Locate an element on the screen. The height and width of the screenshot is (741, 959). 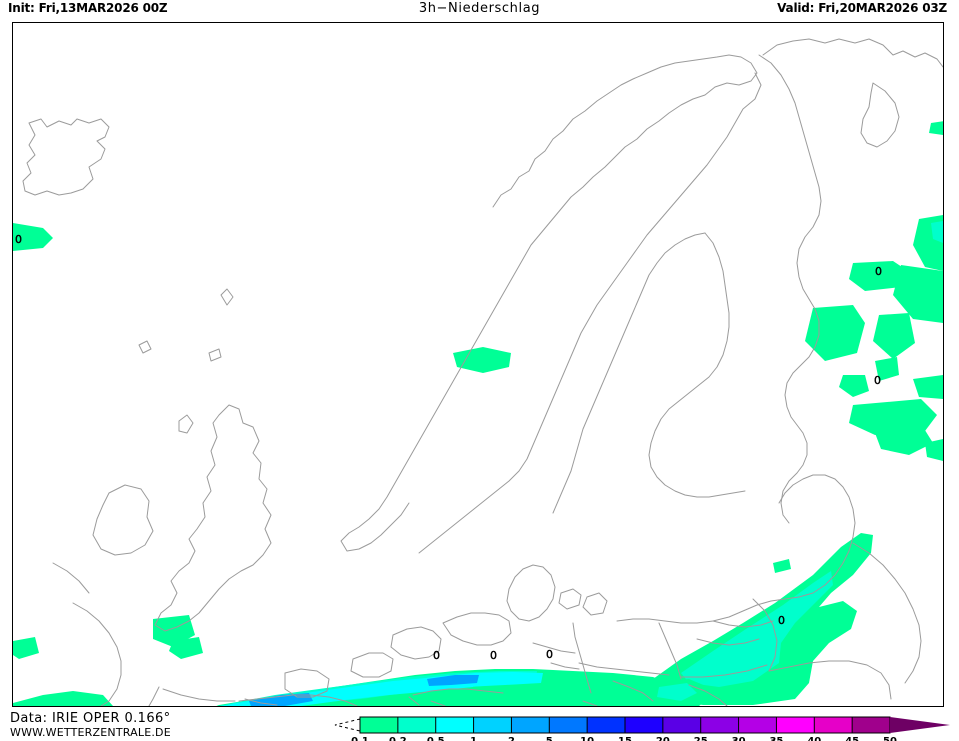
precip-patch-finland-c is located at coordinates (937, 232).